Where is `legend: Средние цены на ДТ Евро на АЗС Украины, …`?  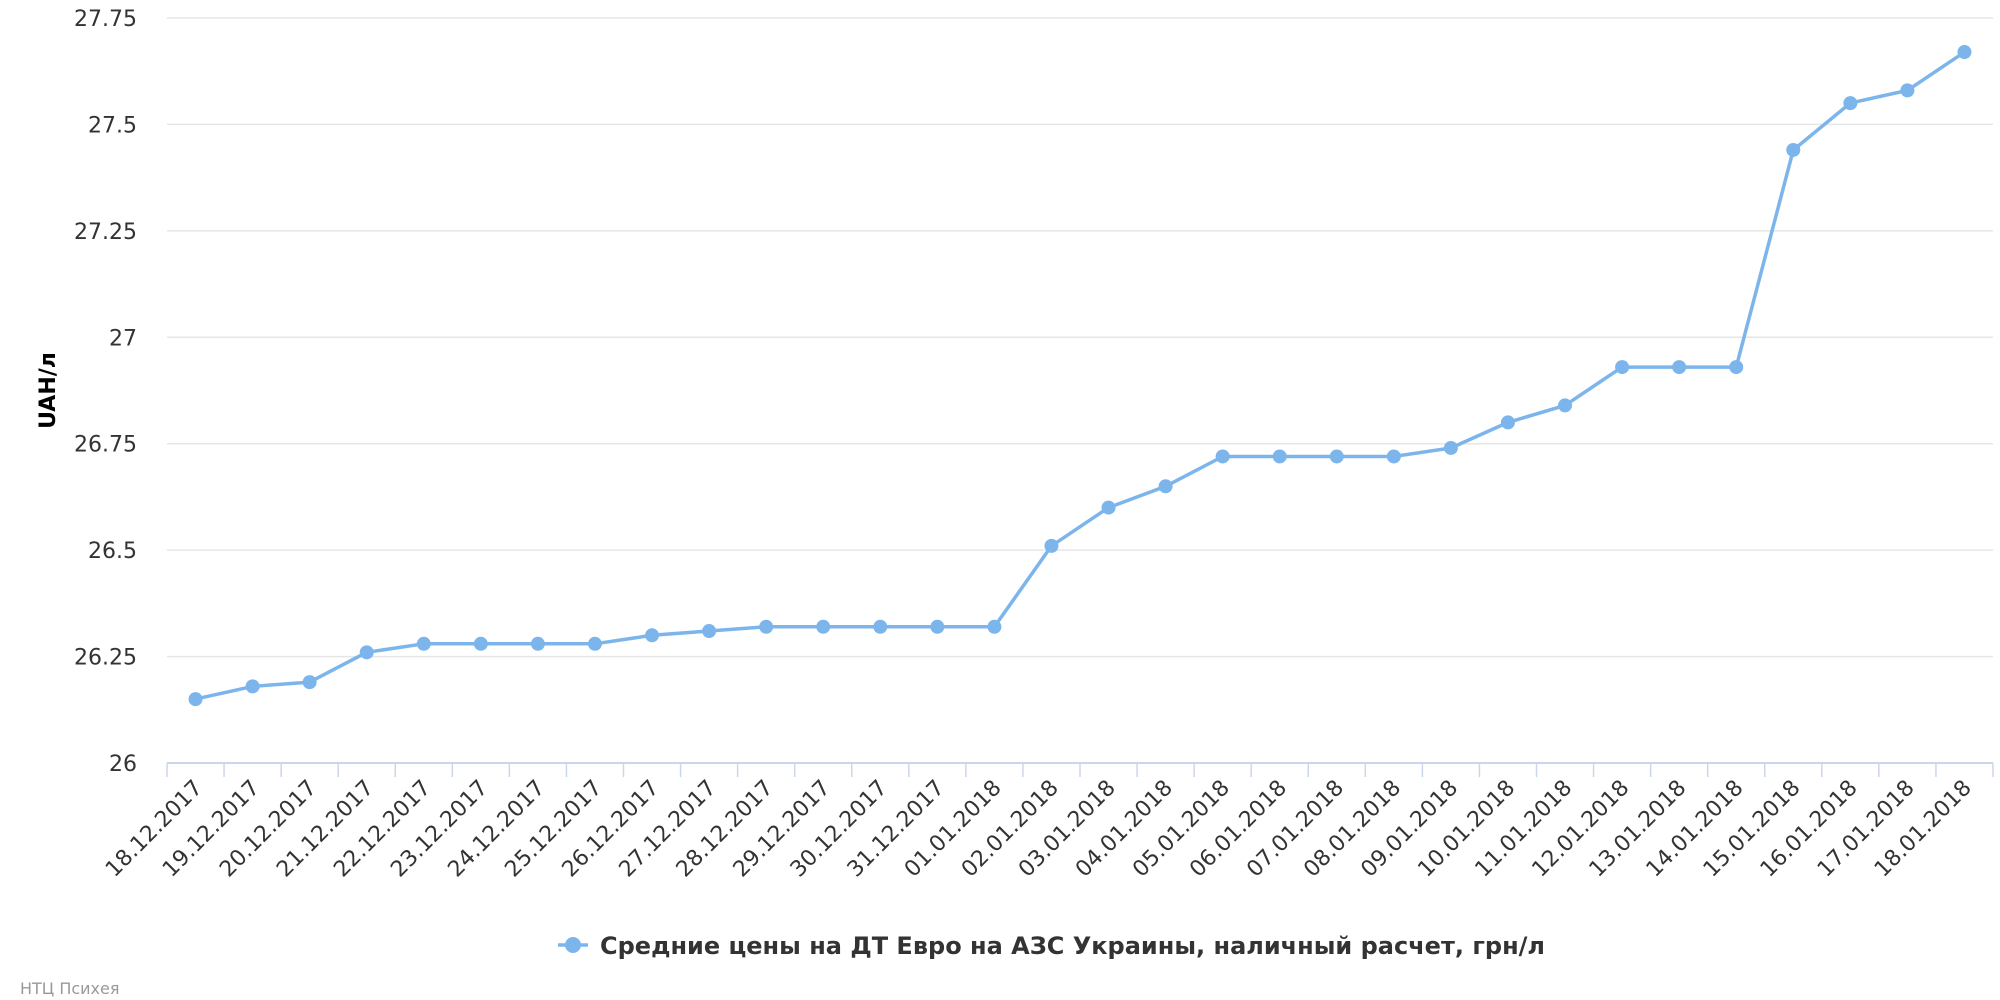 legend: Средние цены на ДТ Евро на АЗС Украины, … is located at coordinates (1051, 946).